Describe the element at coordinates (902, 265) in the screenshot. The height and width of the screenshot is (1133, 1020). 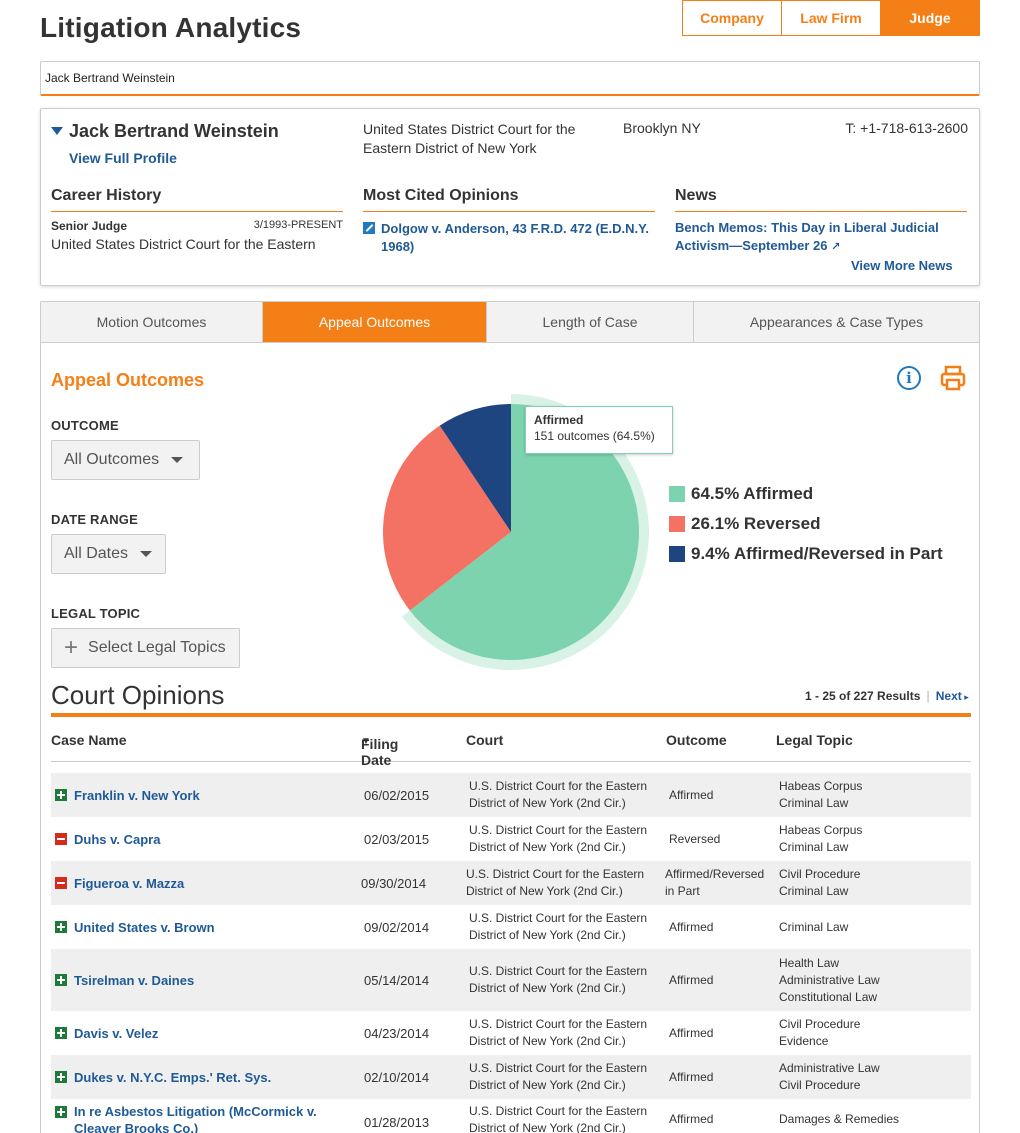
I see `view-more-news-link: View More News` at that location.